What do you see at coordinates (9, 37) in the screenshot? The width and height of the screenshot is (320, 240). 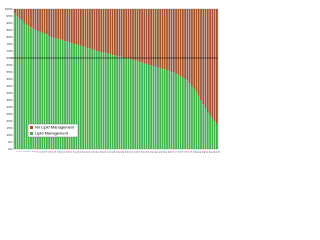 I see `y-tick-label: 80%` at bounding box center [9, 37].